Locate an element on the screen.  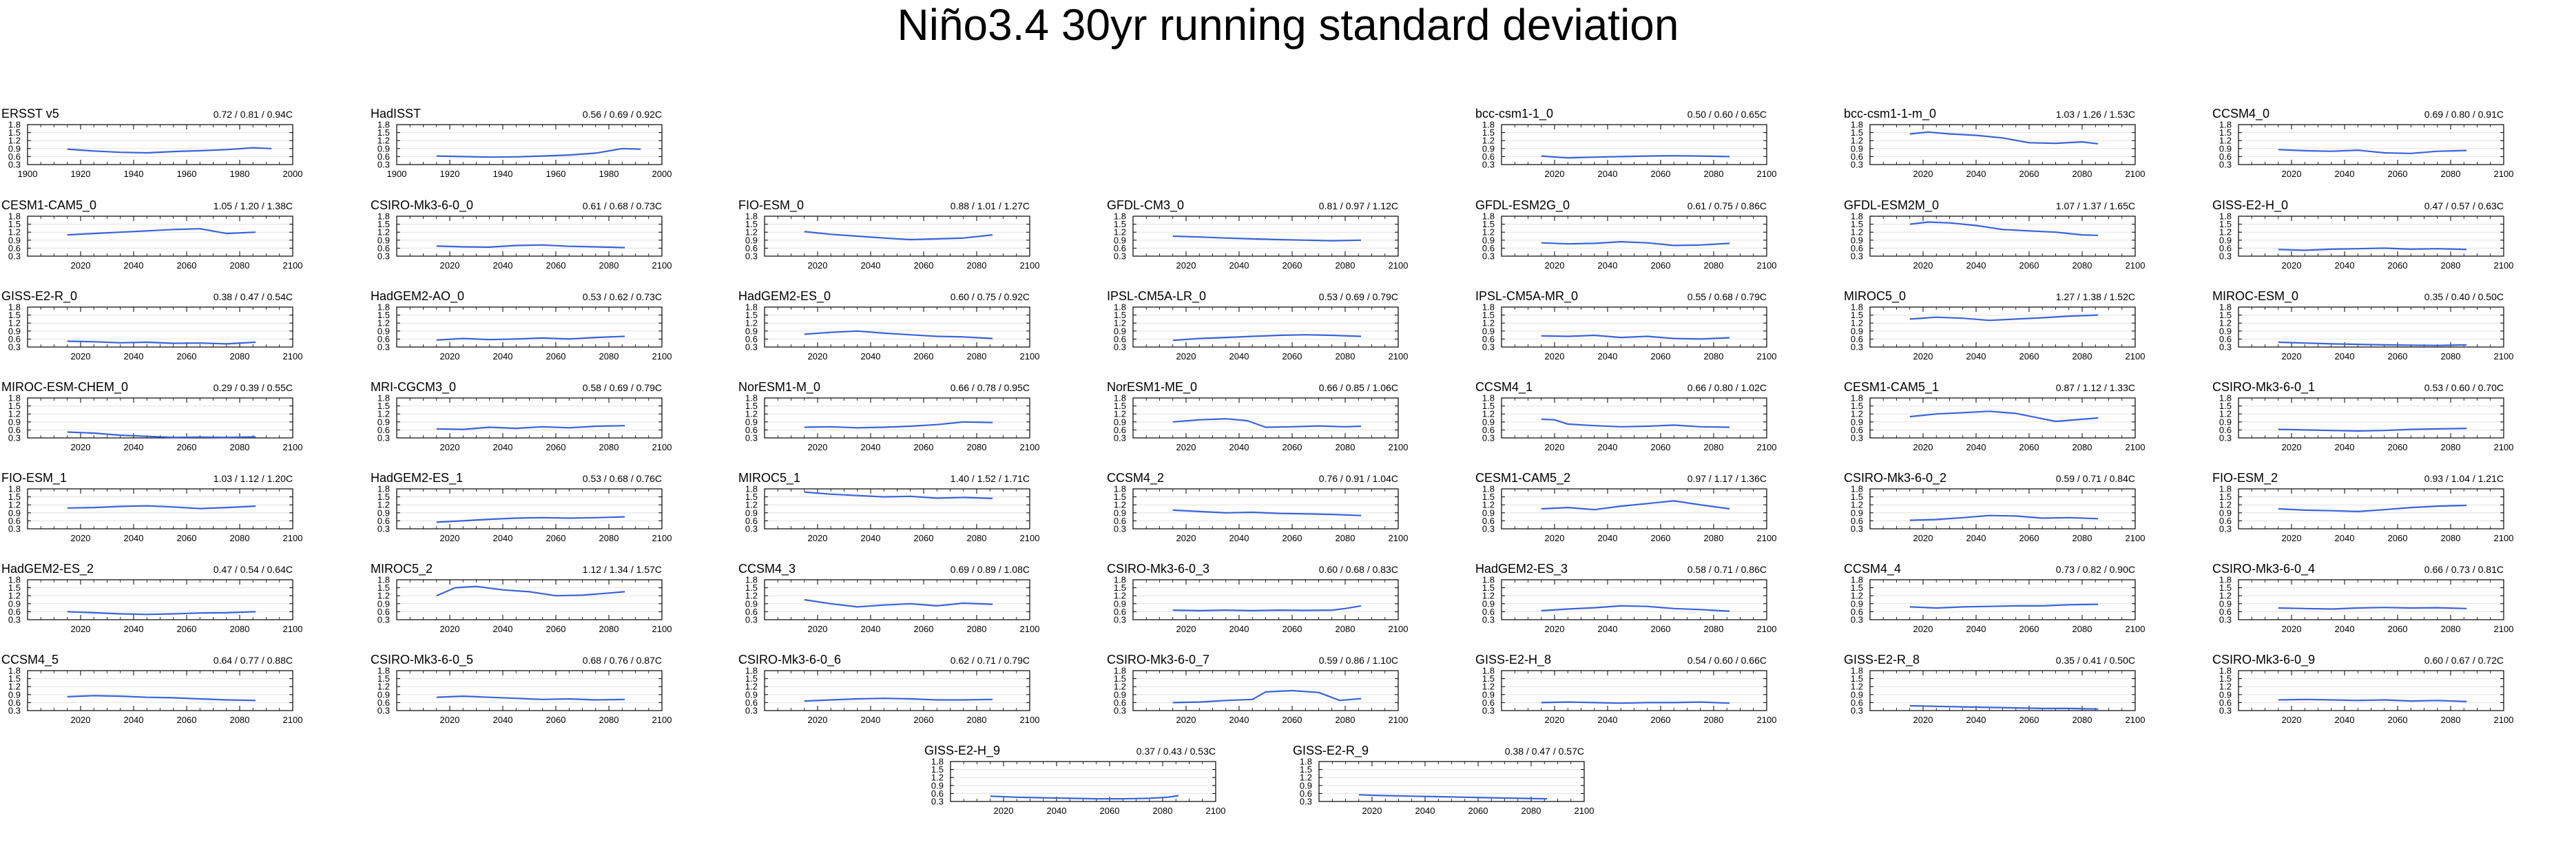
panel-stats: 0.68 / 0.76 / 0.87C is located at coordinates (622, 660).